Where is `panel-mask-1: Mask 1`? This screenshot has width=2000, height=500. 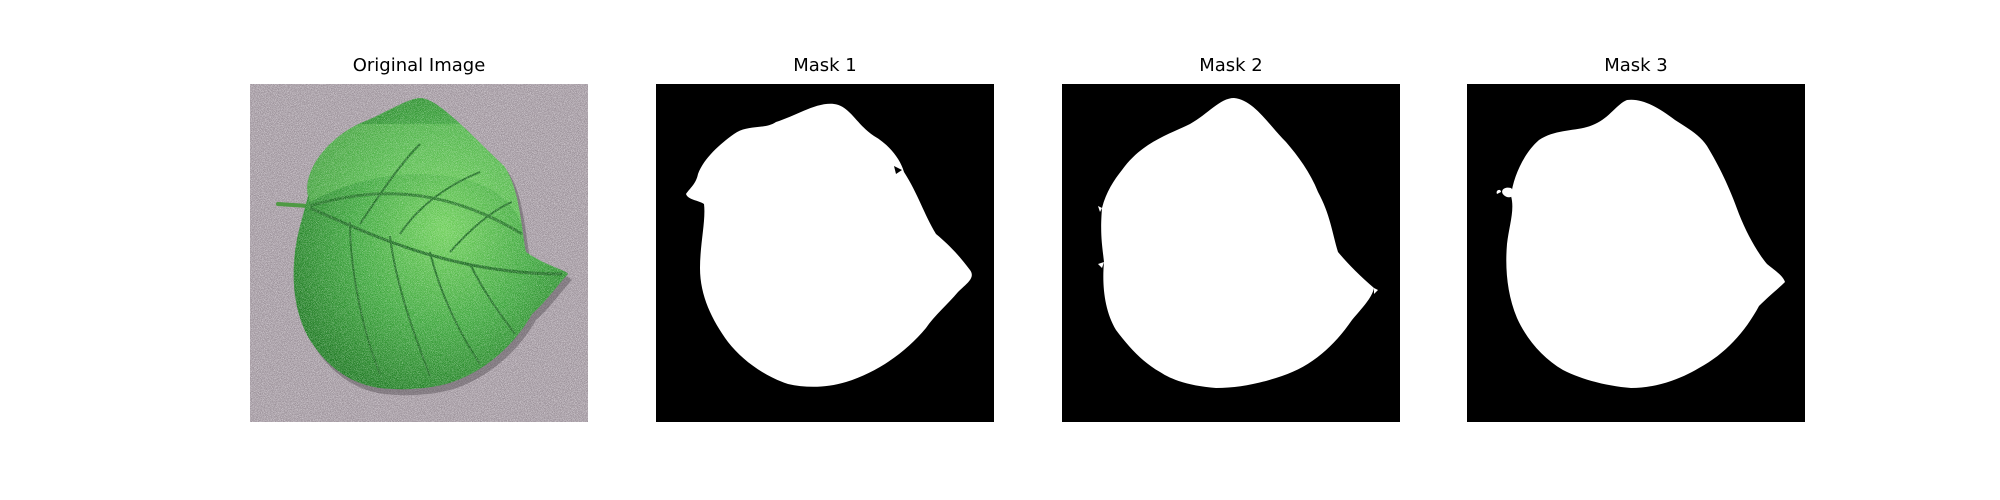 panel-mask-1: Mask 1 is located at coordinates (825, 238).